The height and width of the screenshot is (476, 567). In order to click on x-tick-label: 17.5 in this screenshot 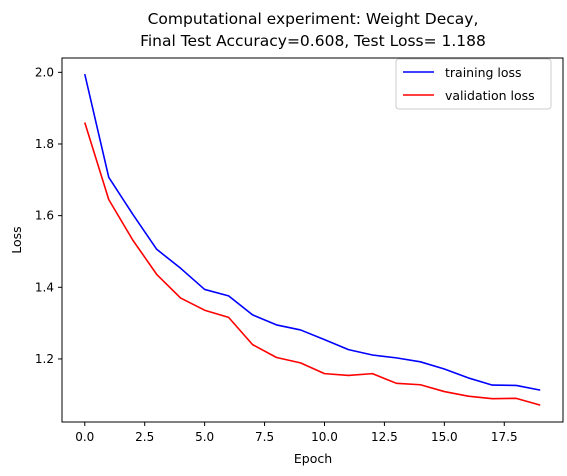, I will do `click(504, 437)`.